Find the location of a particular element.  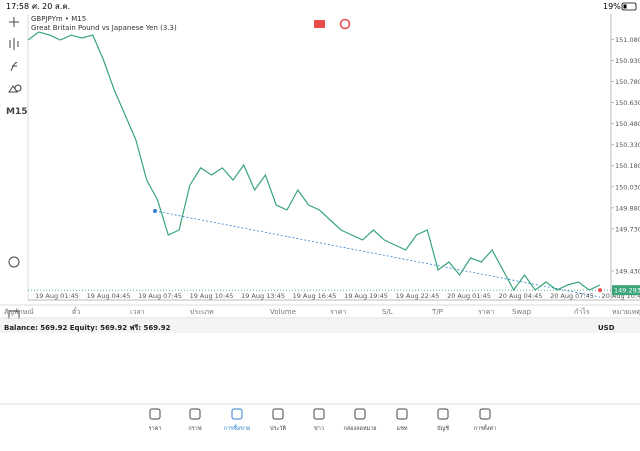

table-header: T/P is located at coordinates (437, 312).